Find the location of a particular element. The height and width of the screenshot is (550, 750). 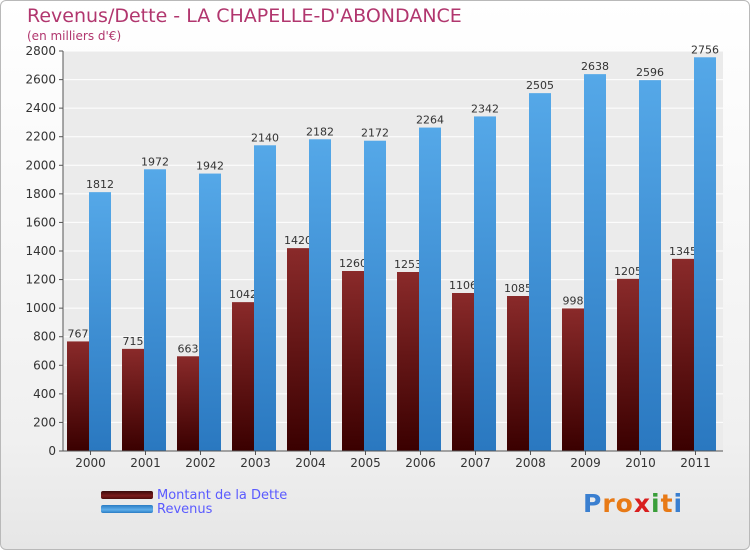

y-tick-label: 1000 is located at coordinates (40, 308).